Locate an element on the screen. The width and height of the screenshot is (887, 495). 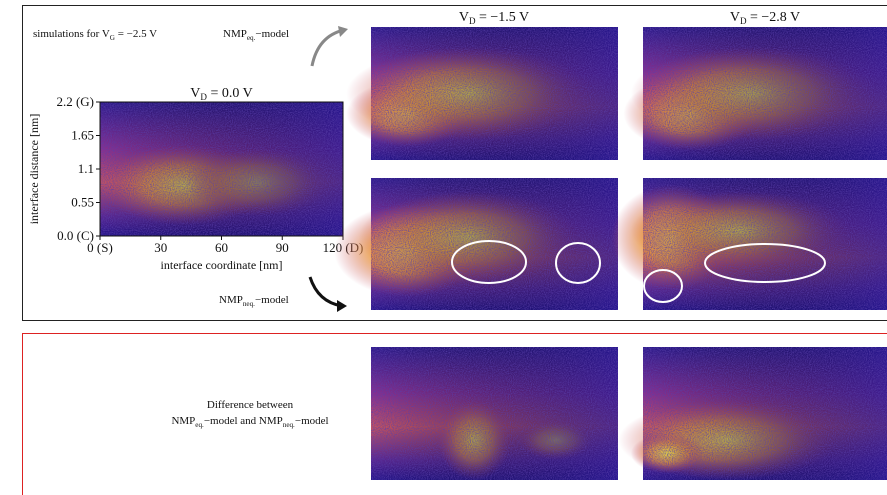
label: NMPneq.−model is located at coordinates (254, 301).